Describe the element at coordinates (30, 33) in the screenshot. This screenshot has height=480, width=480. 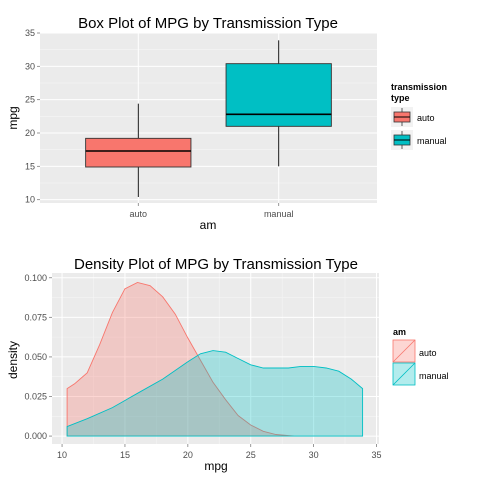
I see `box-y-tick-label-5: 35` at that location.